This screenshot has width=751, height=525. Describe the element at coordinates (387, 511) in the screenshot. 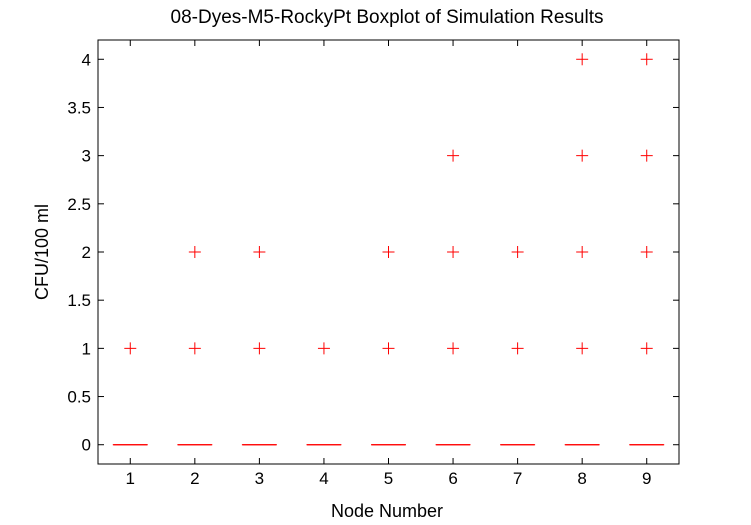

I see `x-axis-label: Node Number` at that location.